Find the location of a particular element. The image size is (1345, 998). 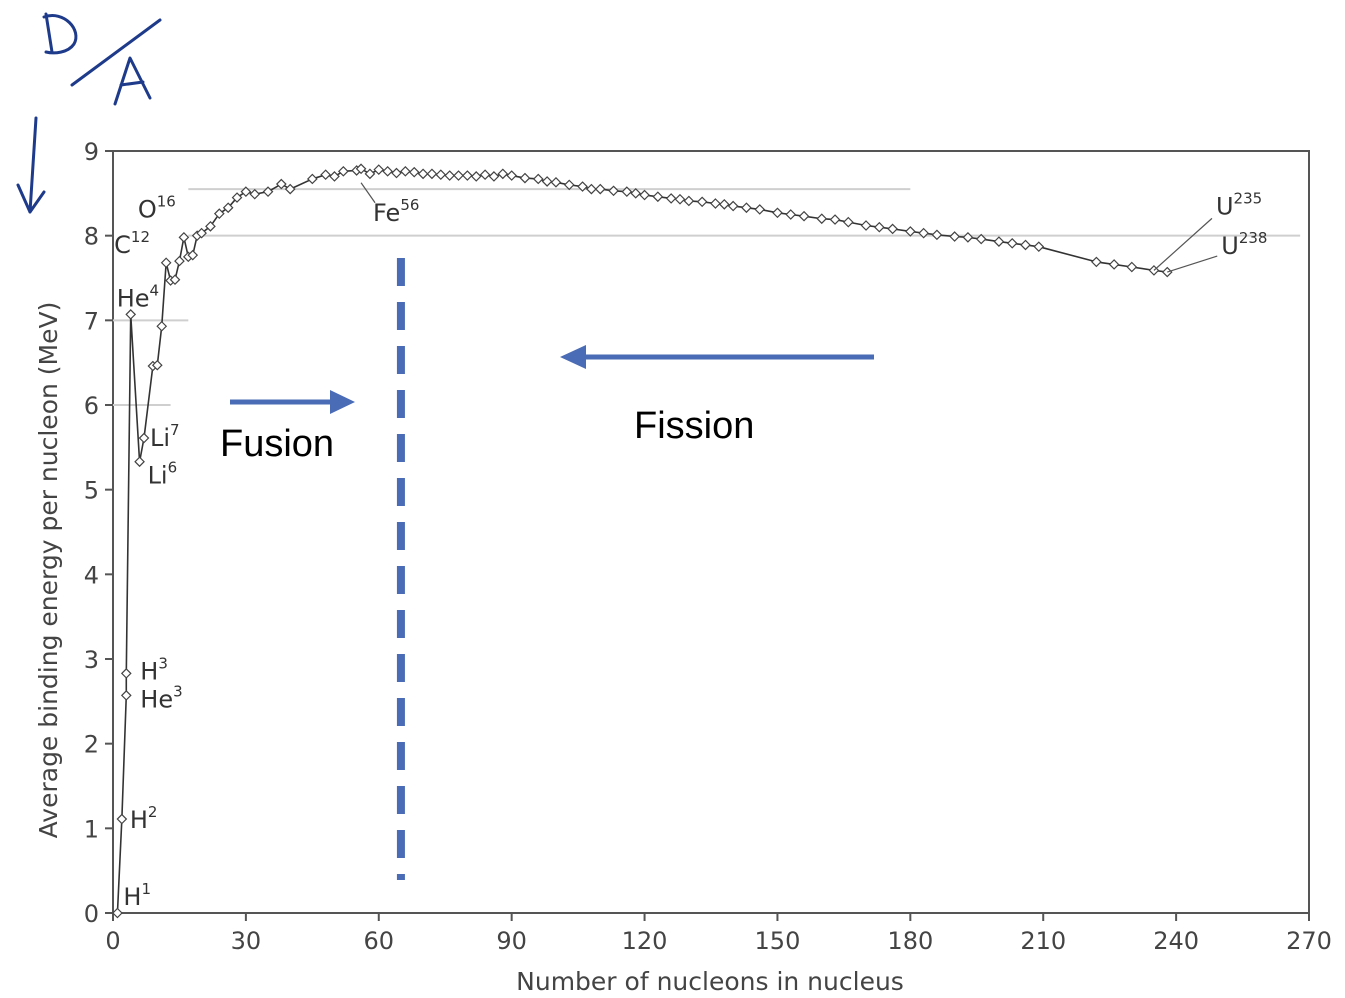

fusion-label: Fusion is located at coordinates (277, 444).